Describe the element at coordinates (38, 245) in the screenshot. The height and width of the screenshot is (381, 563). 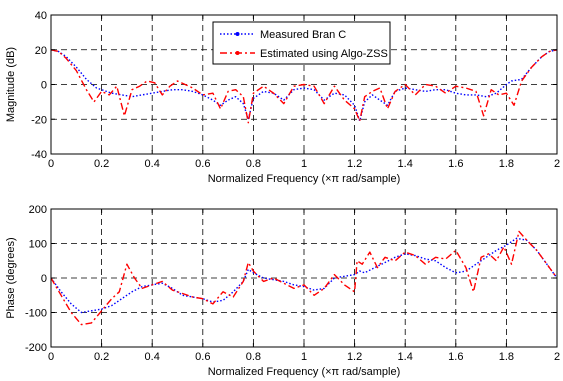
I see `y-tick-label: 100` at that location.